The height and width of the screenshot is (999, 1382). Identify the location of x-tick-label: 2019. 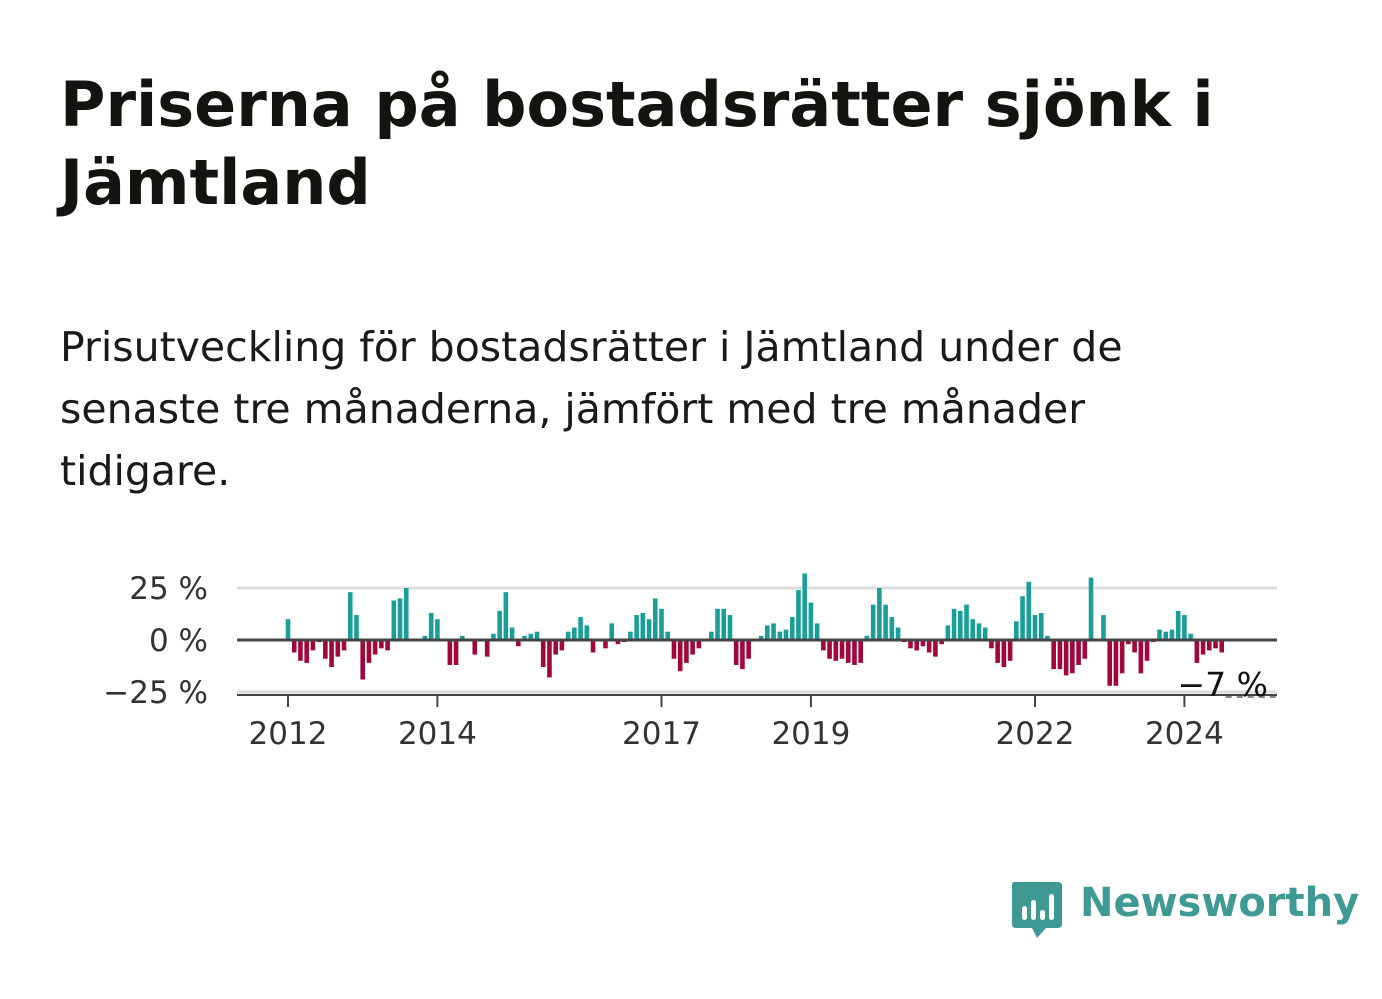
(810, 734).